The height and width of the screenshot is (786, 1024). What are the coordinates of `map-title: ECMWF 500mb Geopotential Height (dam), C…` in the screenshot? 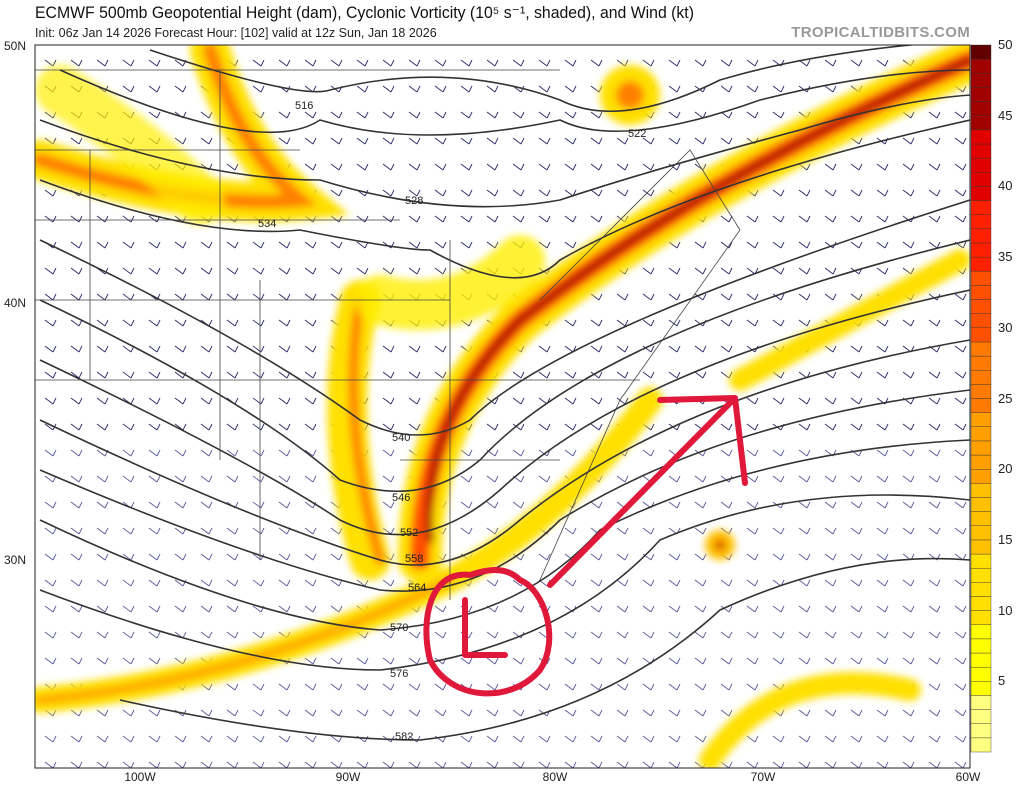 It's located at (364, 12).